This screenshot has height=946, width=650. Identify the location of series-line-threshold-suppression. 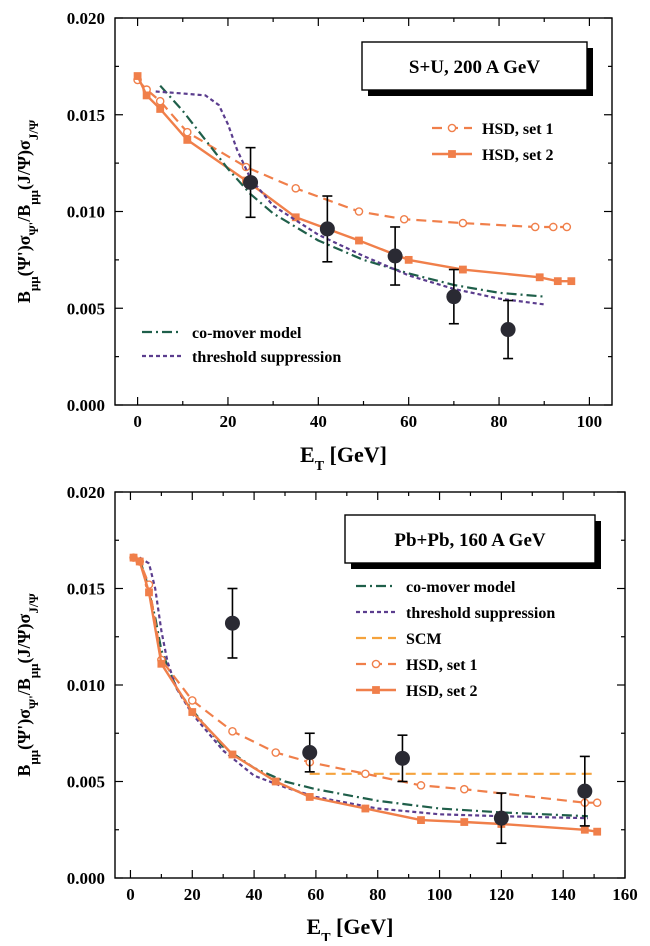
(350, 198).